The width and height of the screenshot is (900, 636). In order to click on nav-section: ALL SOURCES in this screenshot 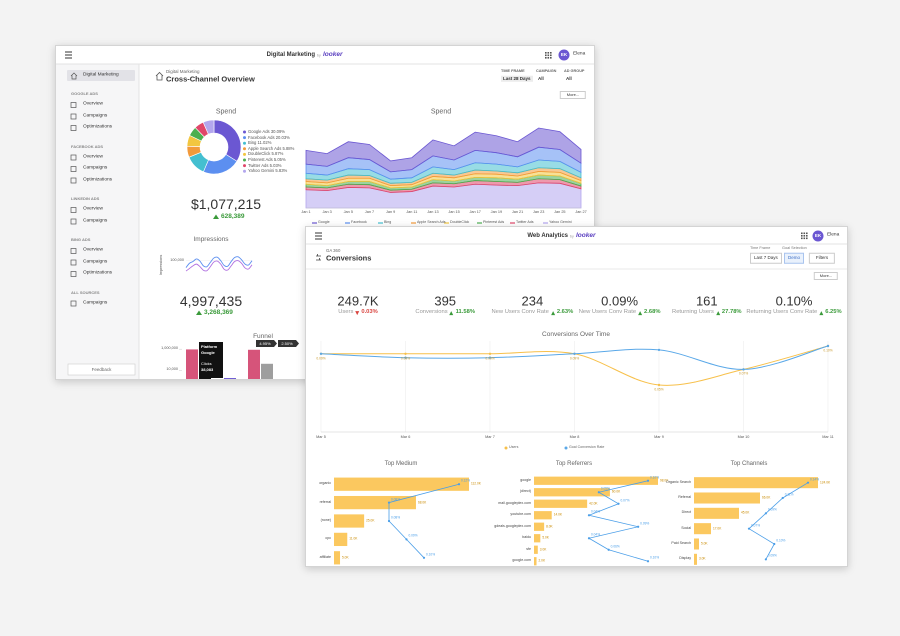, I will do `click(85, 292)`.